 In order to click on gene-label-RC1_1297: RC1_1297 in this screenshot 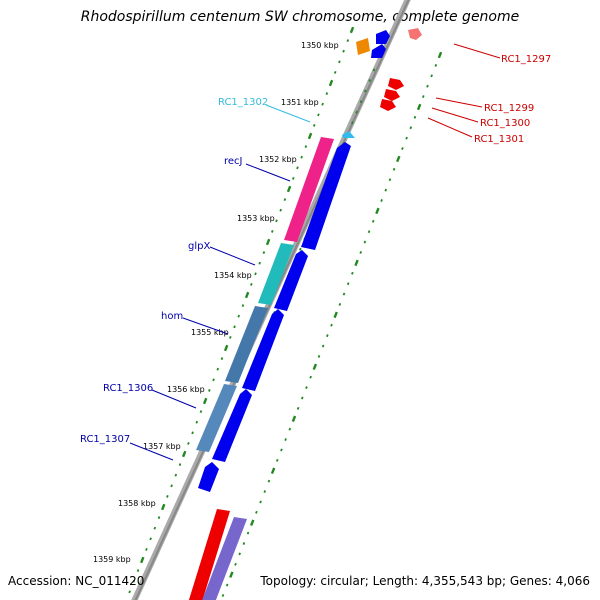, I will do `click(526, 59)`.